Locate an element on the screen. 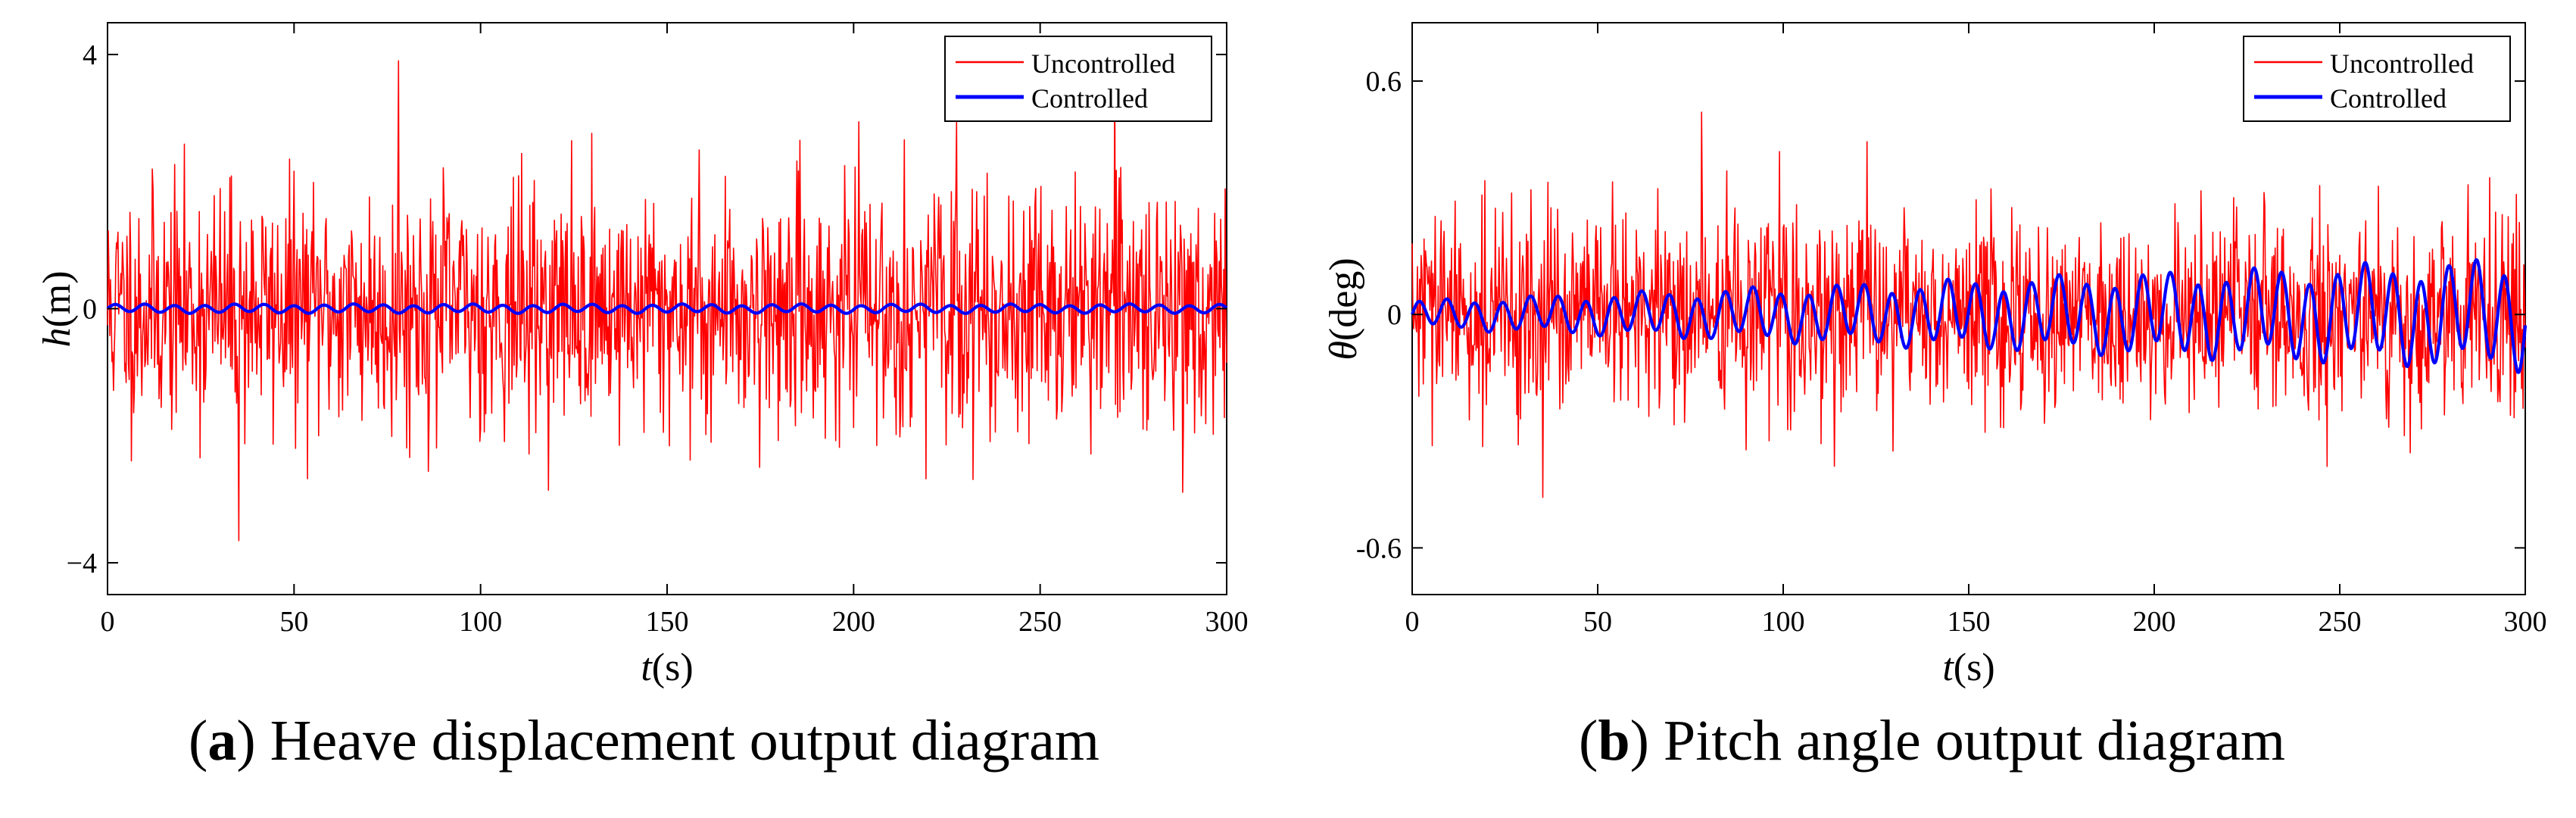 The height and width of the screenshot is (818, 2576). heave-legend: Uncontrolled Controlled is located at coordinates (1078, 79).